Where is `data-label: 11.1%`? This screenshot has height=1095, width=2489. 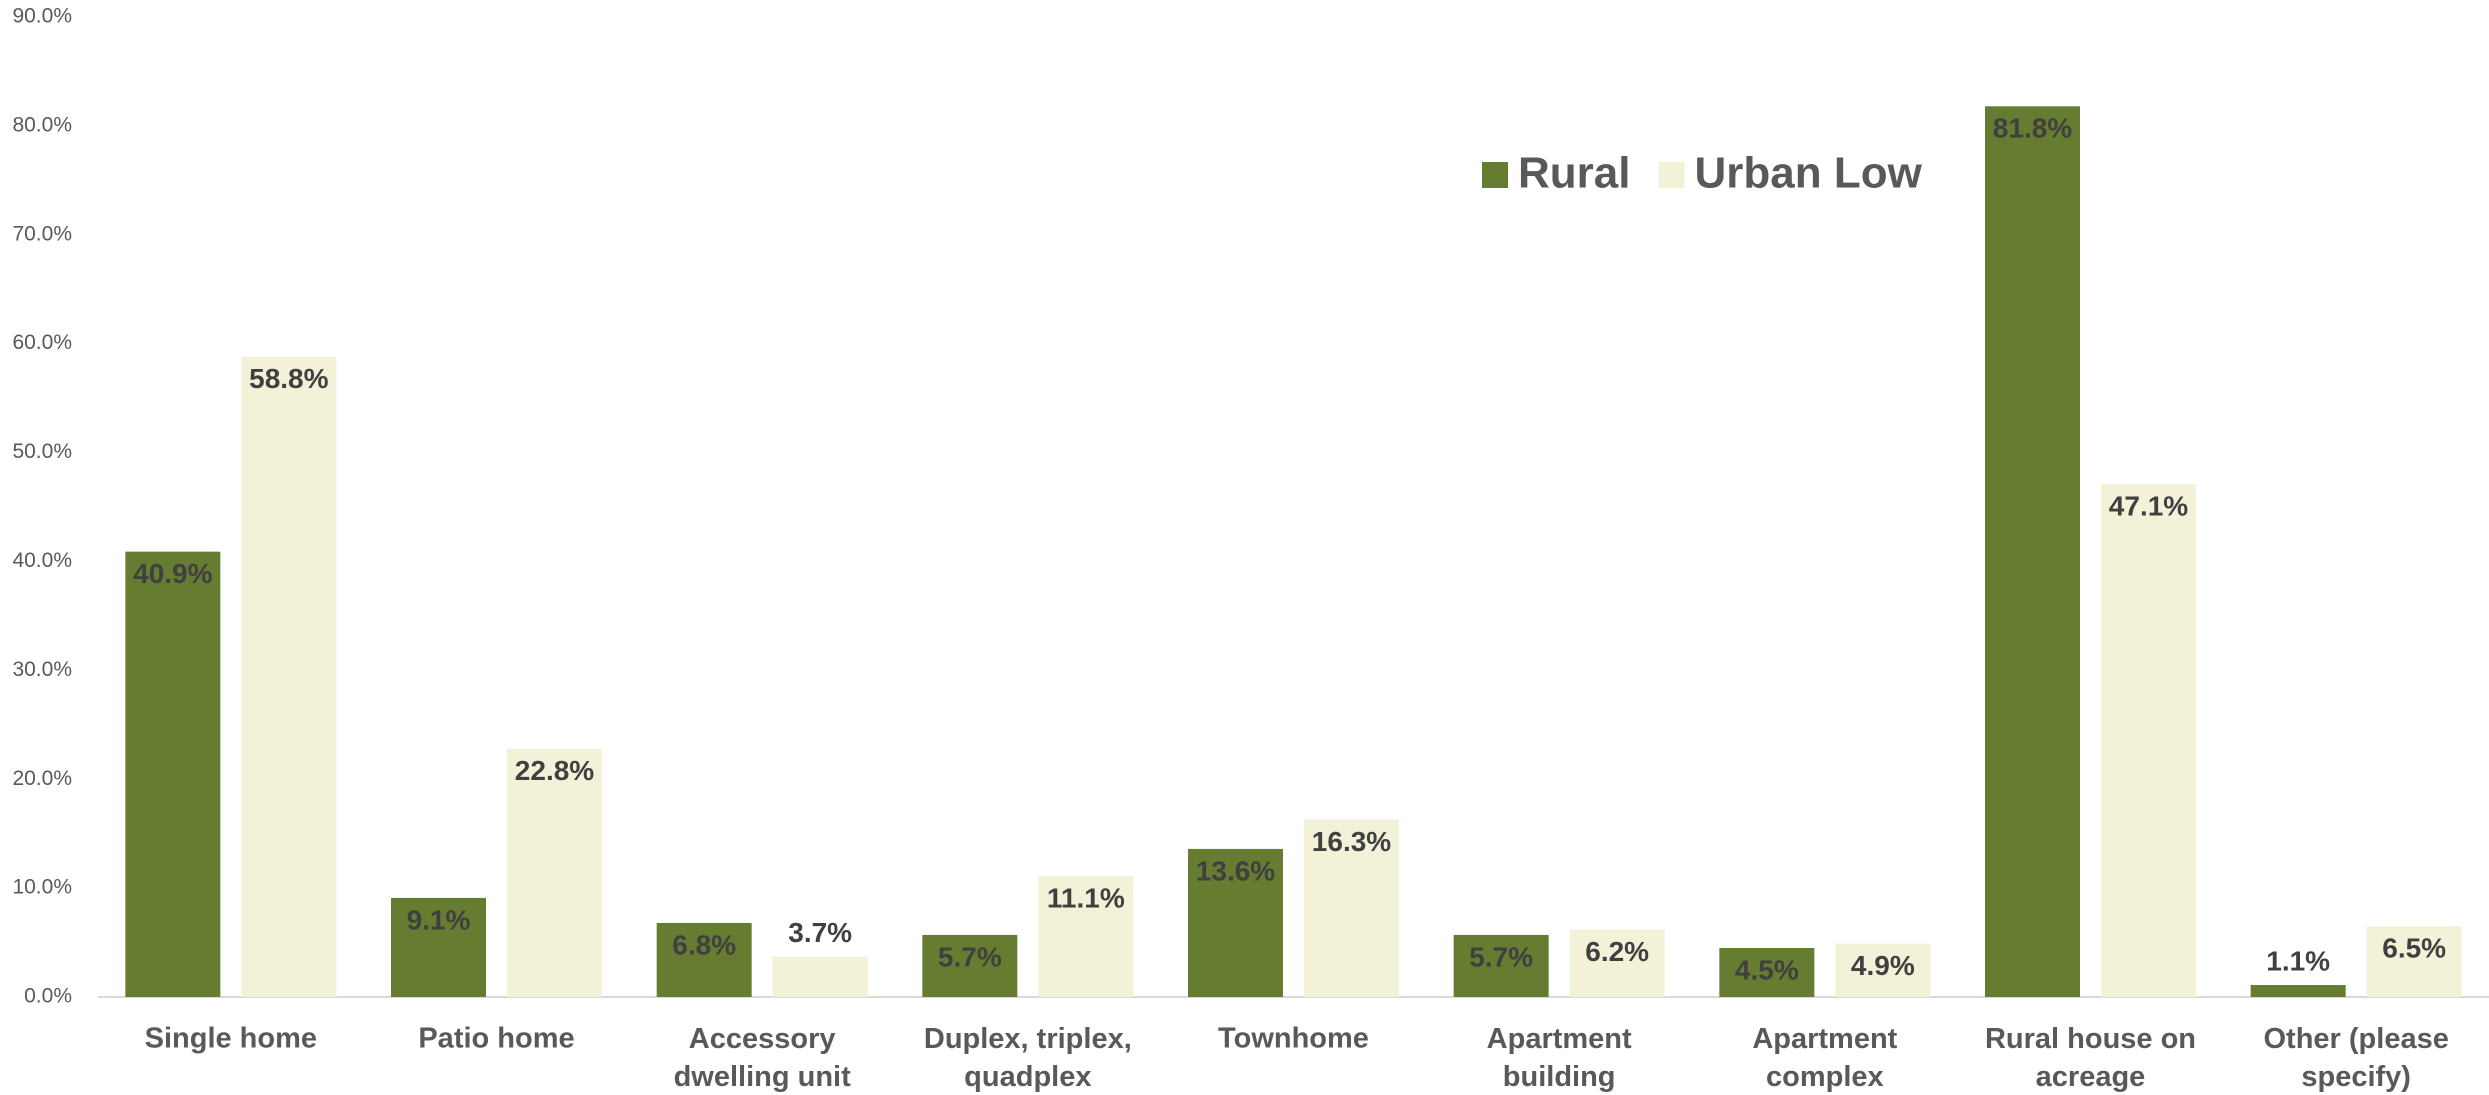
data-label: 11.1% is located at coordinates (1086, 898).